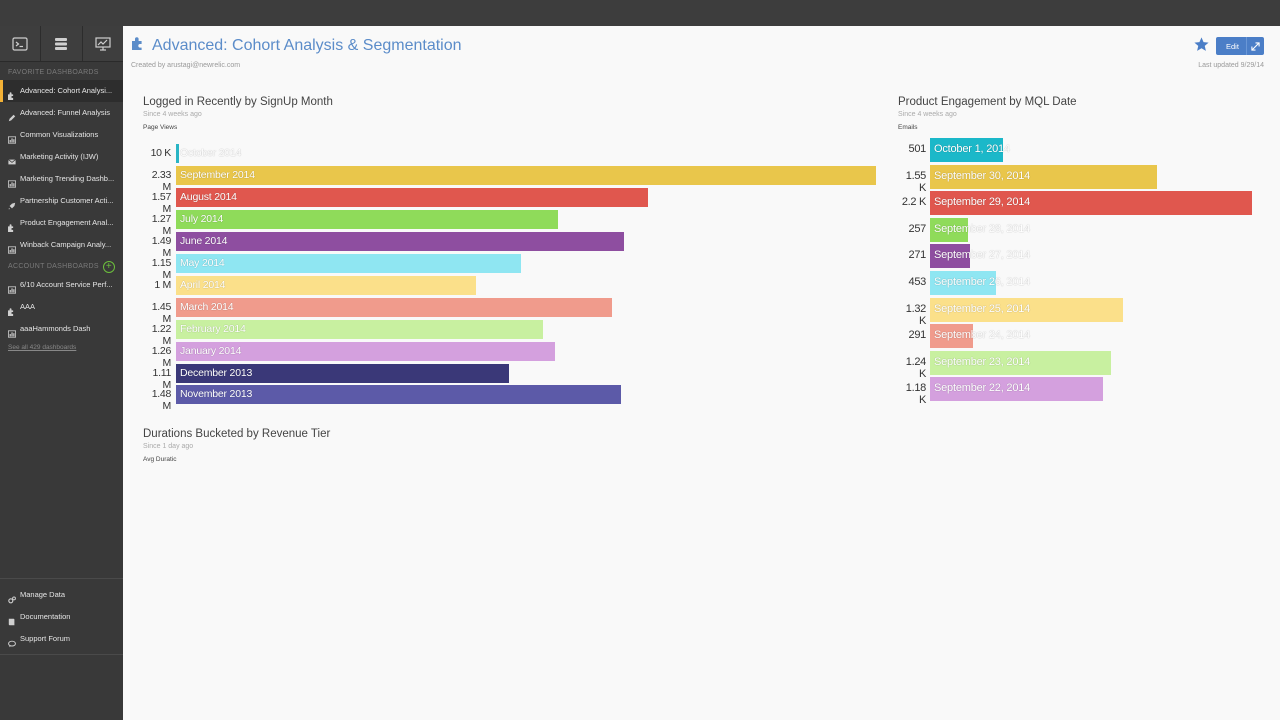 The width and height of the screenshot is (1280, 720). I want to click on bar-category-label: November 2013, so click(216, 393).